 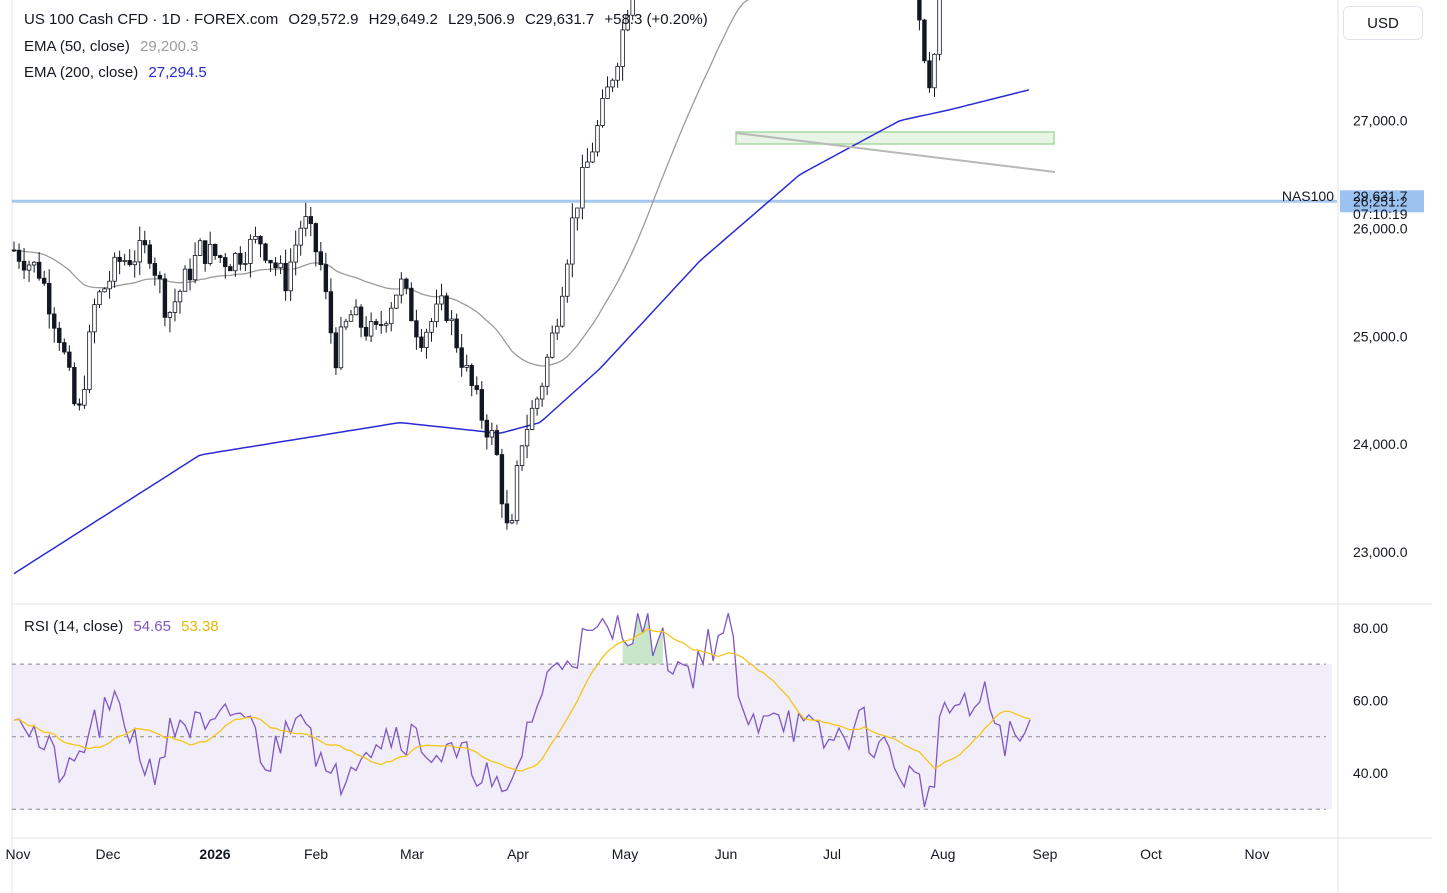 What do you see at coordinates (656, 19) in the screenshot?
I see `change-value: +58.3 (+0.20%)` at bounding box center [656, 19].